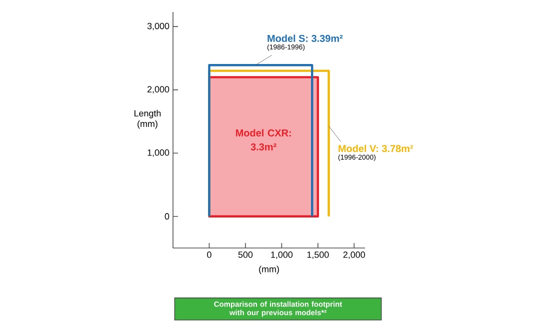  What do you see at coordinates (209, 255) in the screenshot?
I see `x-tick-label: 0` at bounding box center [209, 255].